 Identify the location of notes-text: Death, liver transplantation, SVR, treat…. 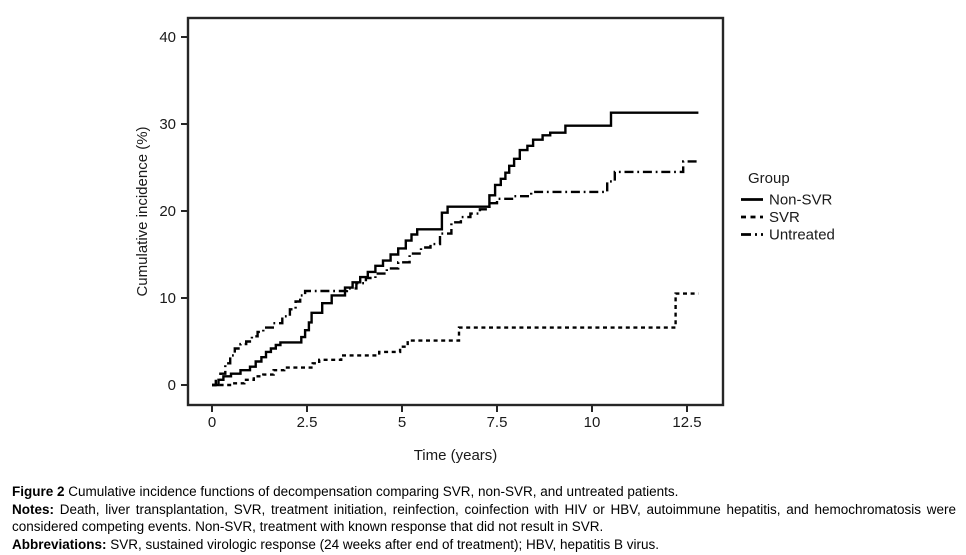
(484, 518).